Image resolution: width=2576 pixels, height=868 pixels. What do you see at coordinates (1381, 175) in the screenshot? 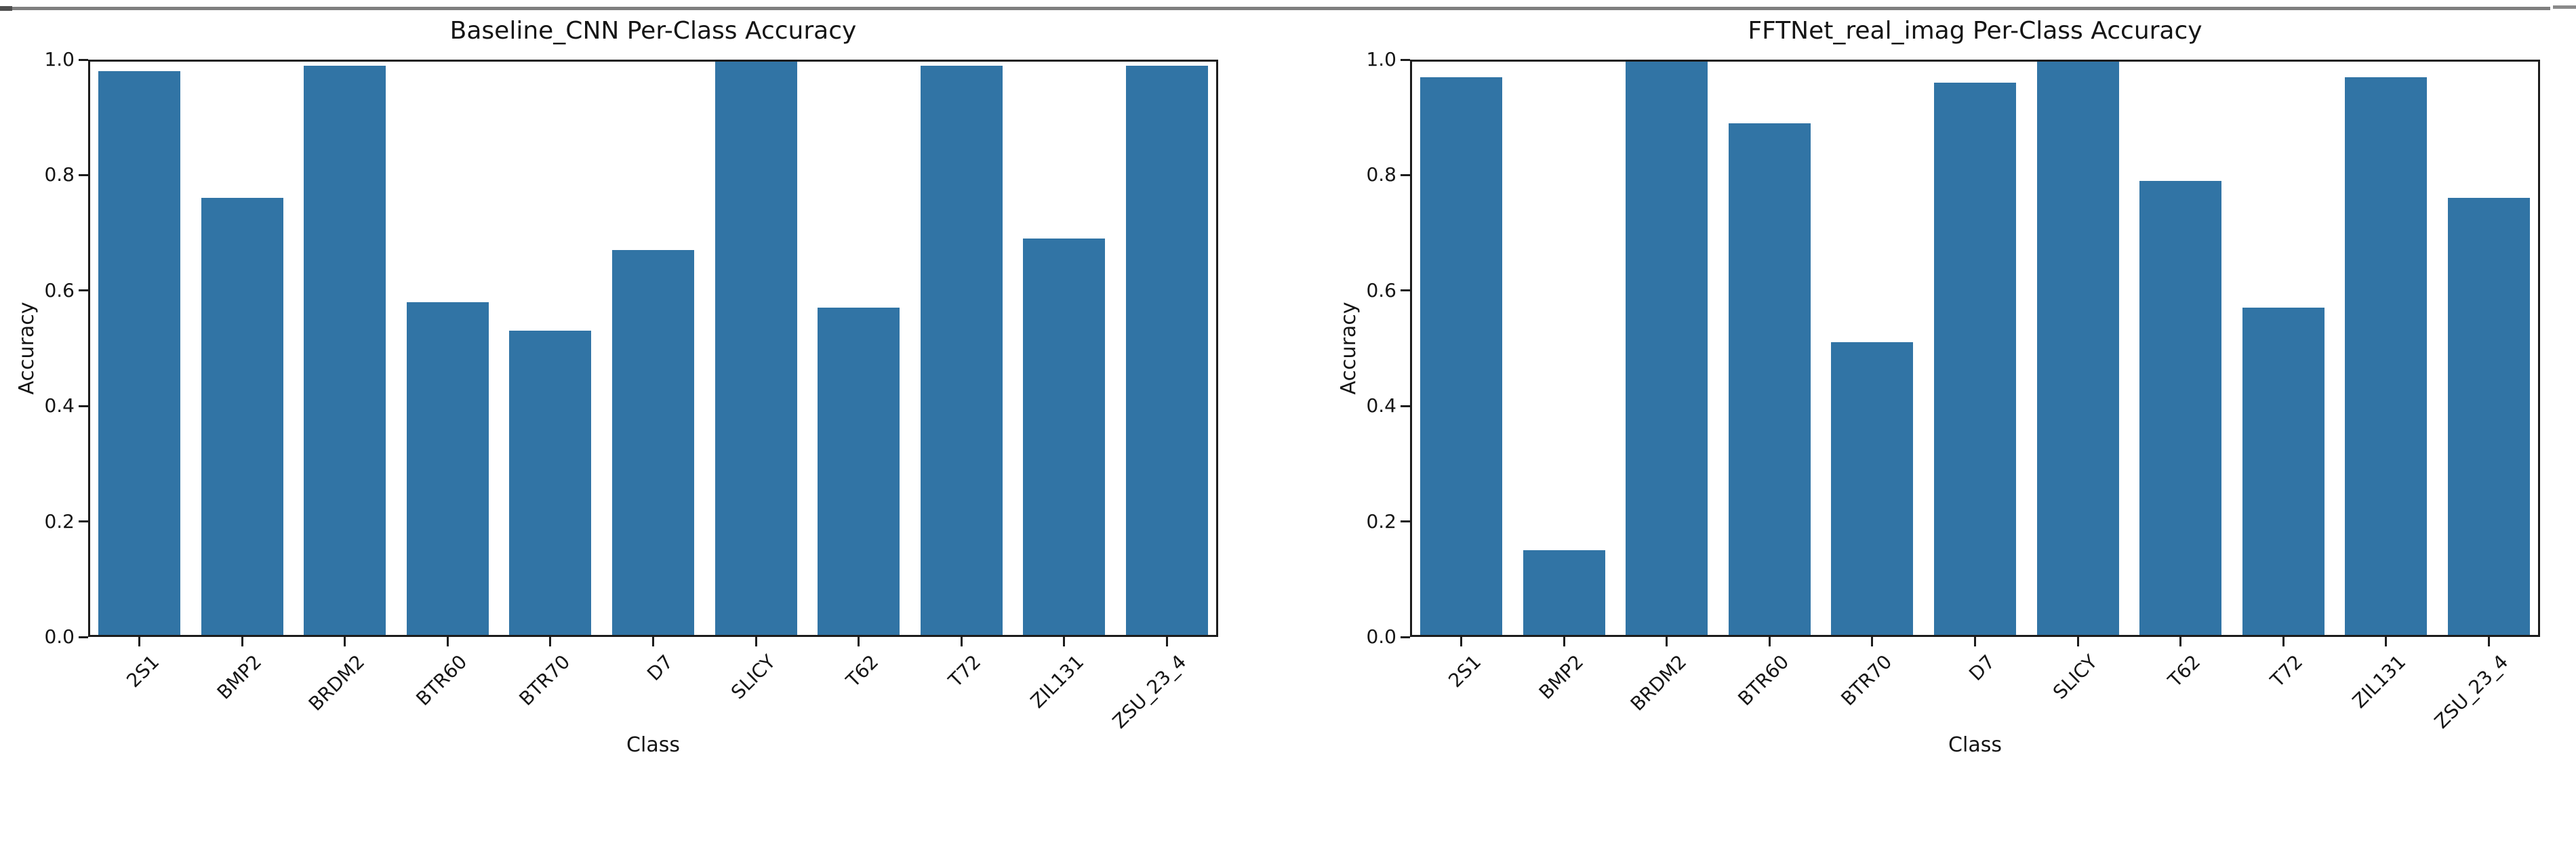
I see `y-tick-label: 0.8` at bounding box center [1381, 175].